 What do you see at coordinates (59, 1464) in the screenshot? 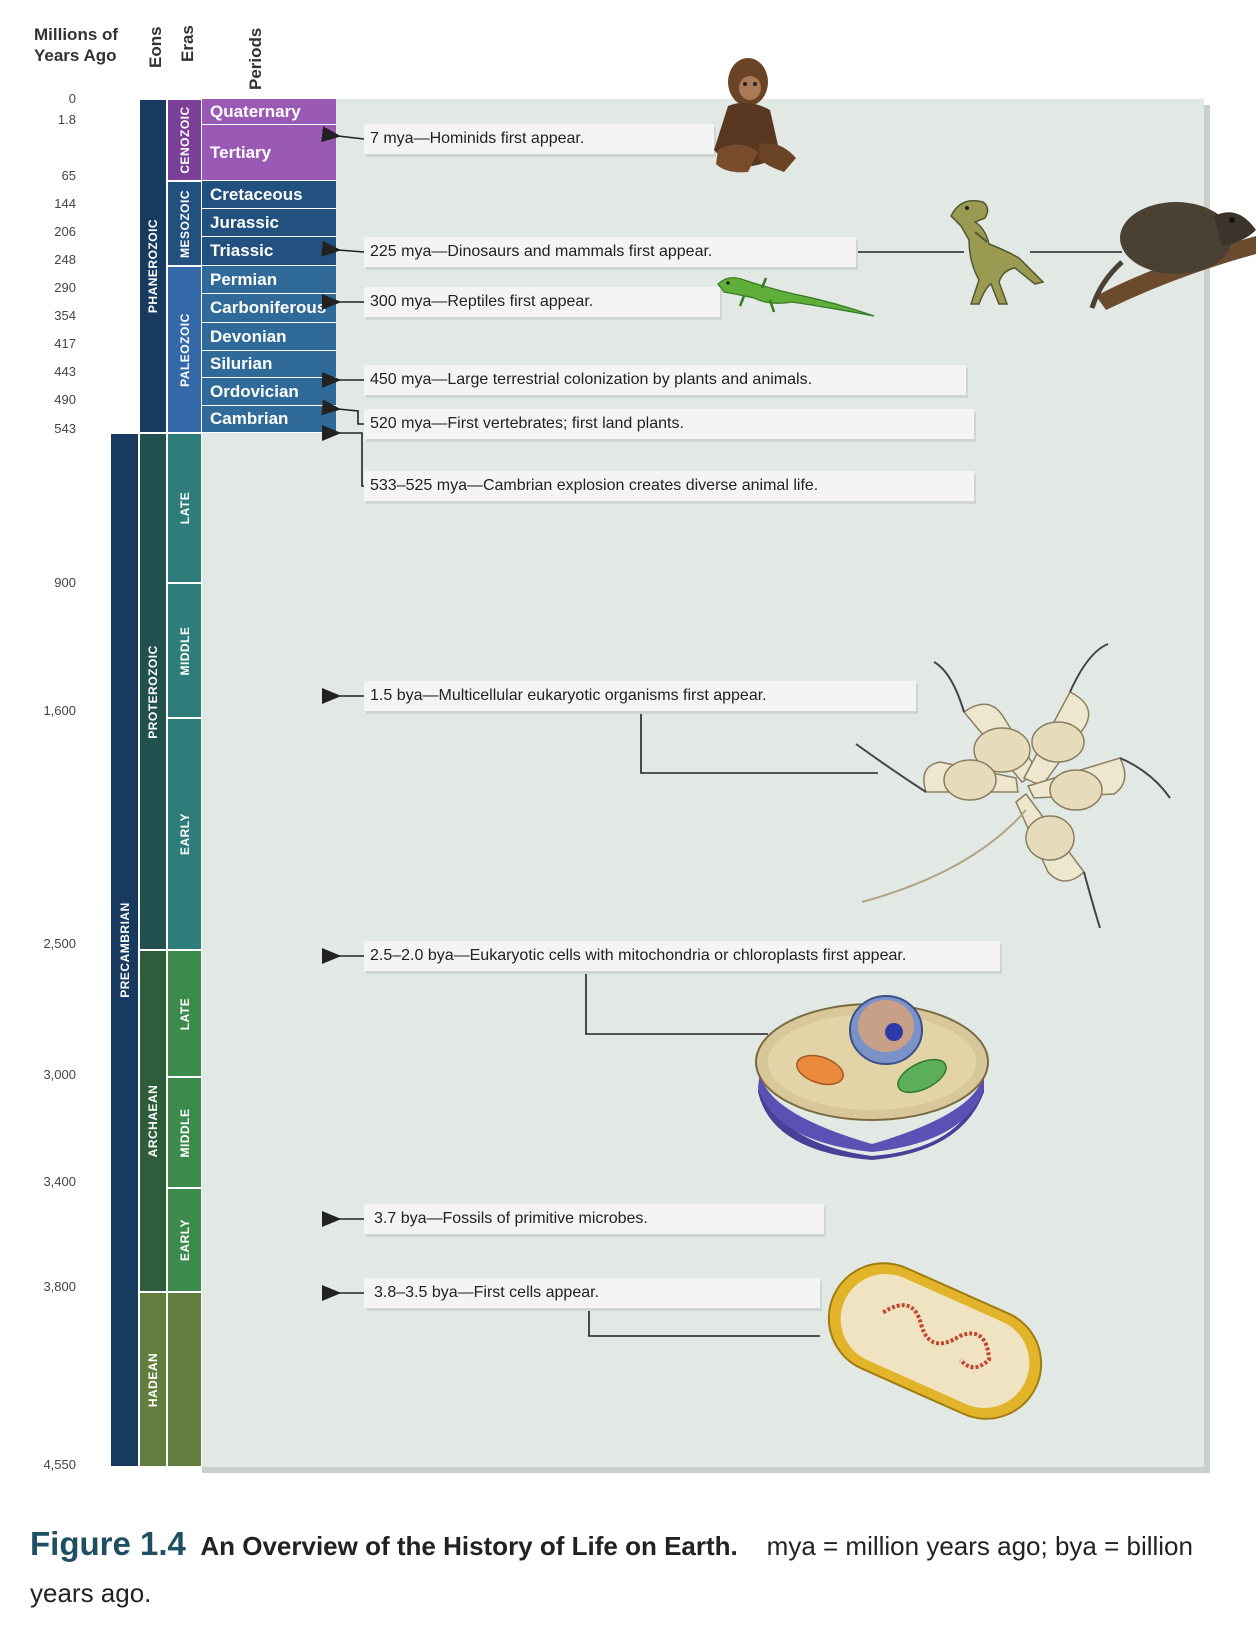
I see `tick-label: 4,550` at bounding box center [59, 1464].